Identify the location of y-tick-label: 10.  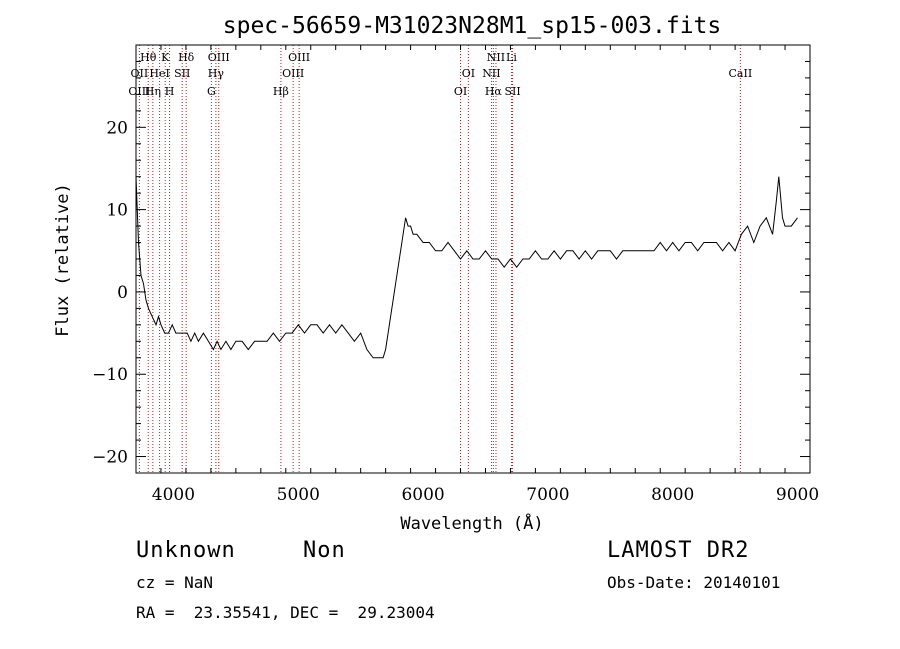
(117, 211).